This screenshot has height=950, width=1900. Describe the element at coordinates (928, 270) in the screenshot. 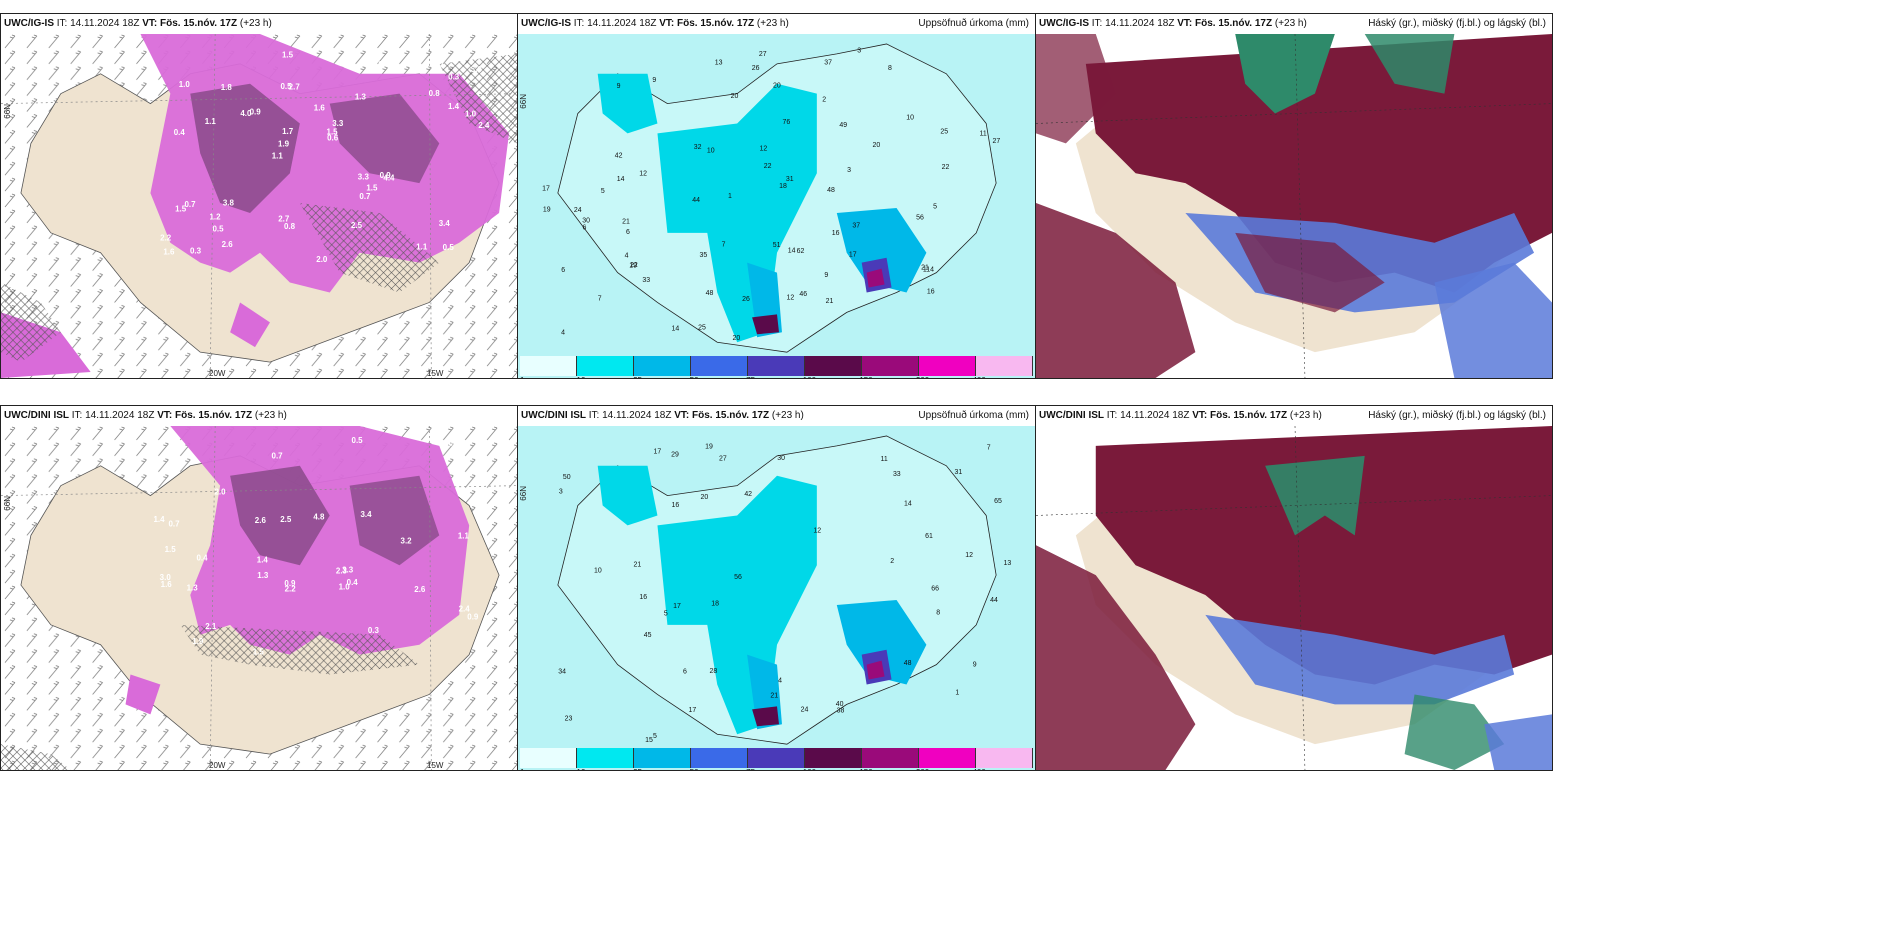

I see `map-value-label: 114` at that location.